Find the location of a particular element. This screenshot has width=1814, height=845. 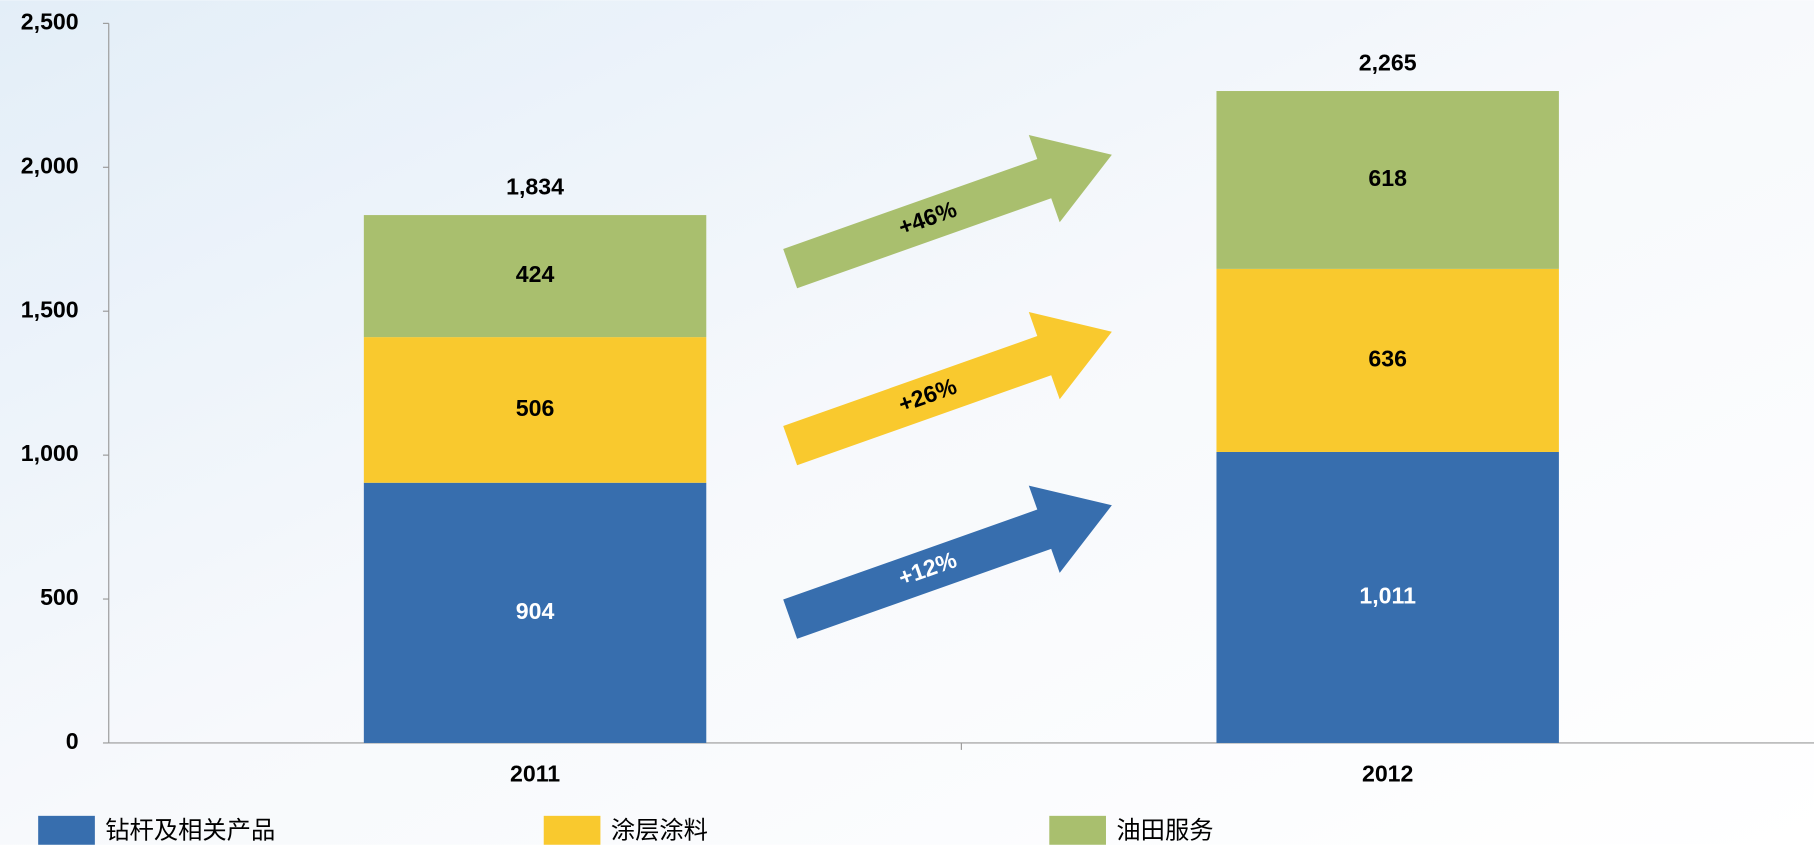

y-tick-label: 2,000 is located at coordinates (50, 165).